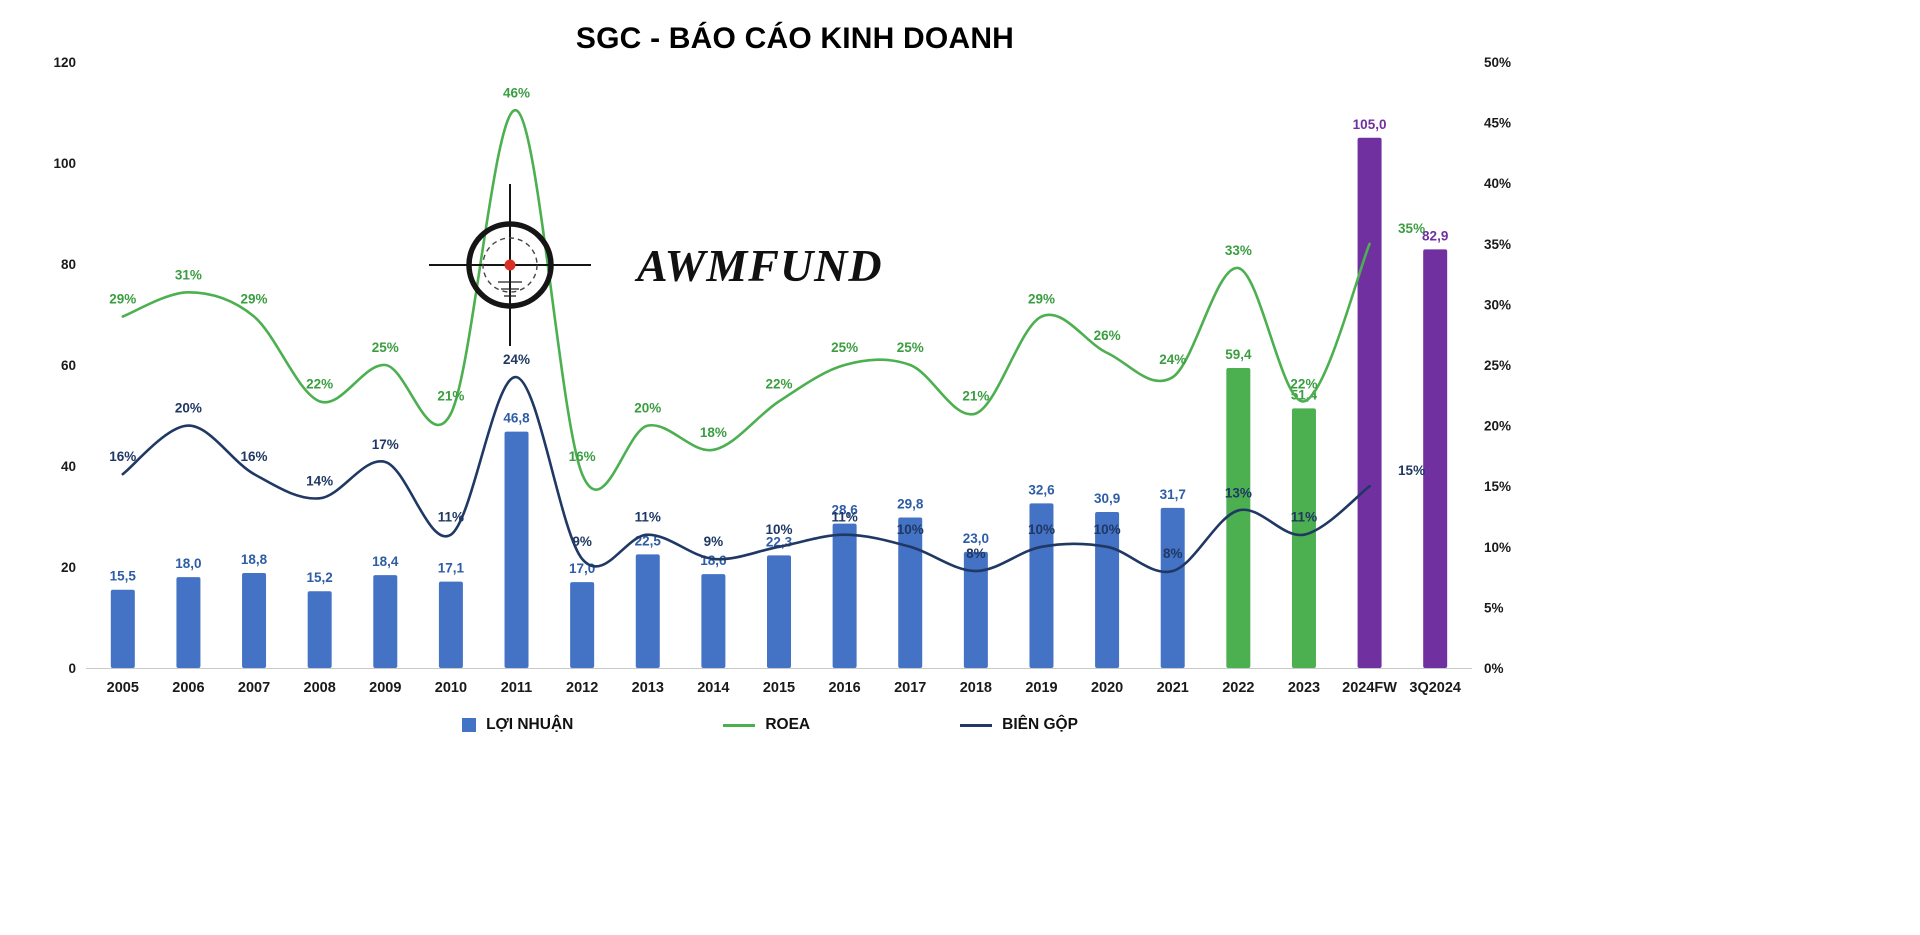  I want to click on bar-value-label: 31,7, so click(1173, 494).